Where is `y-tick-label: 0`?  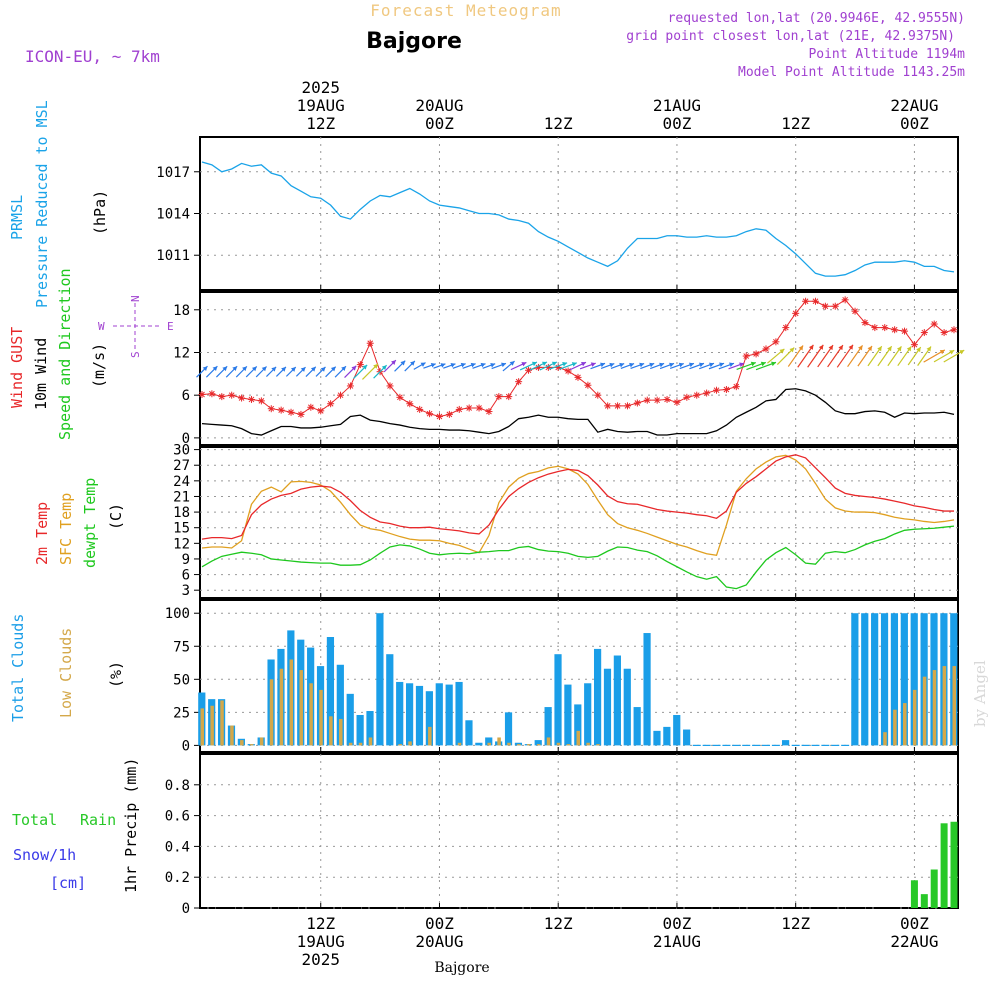 y-tick-label: 0 is located at coordinates (186, 746).